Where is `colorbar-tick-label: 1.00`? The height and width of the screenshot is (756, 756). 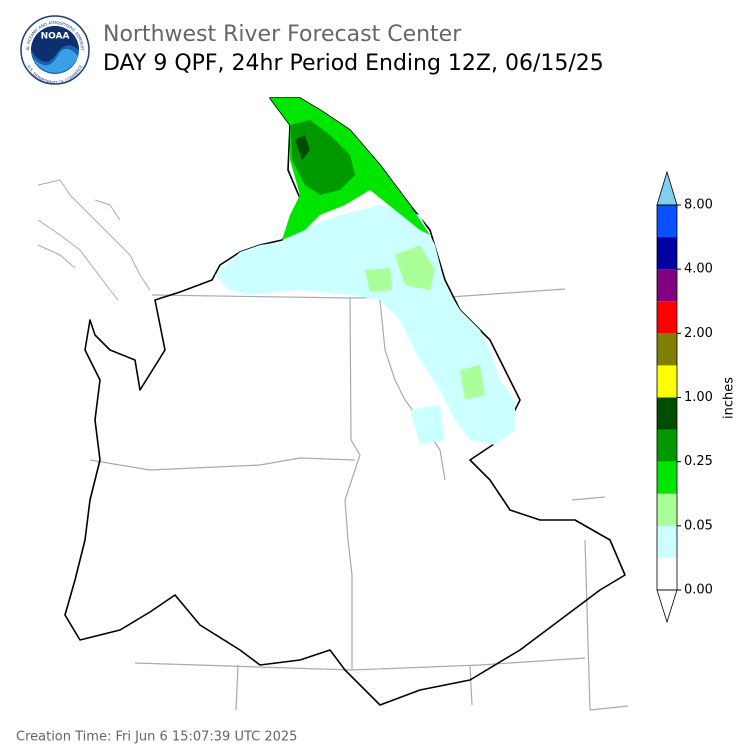 colorbar-tick-label: 1.00 is located at coordinates (698, 397).